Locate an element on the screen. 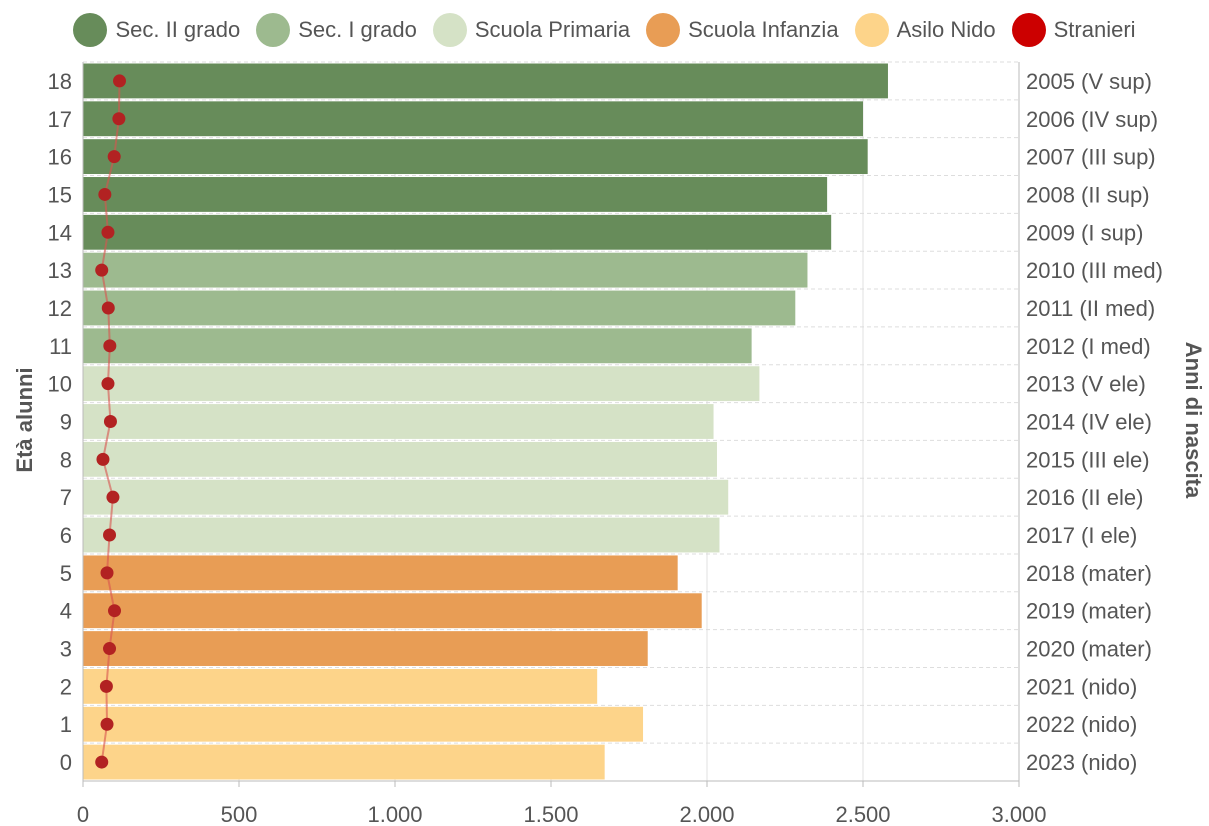 This screenshot has height=826, width=1209. y-tick-label: 10 is located at coordinates (60, 384).